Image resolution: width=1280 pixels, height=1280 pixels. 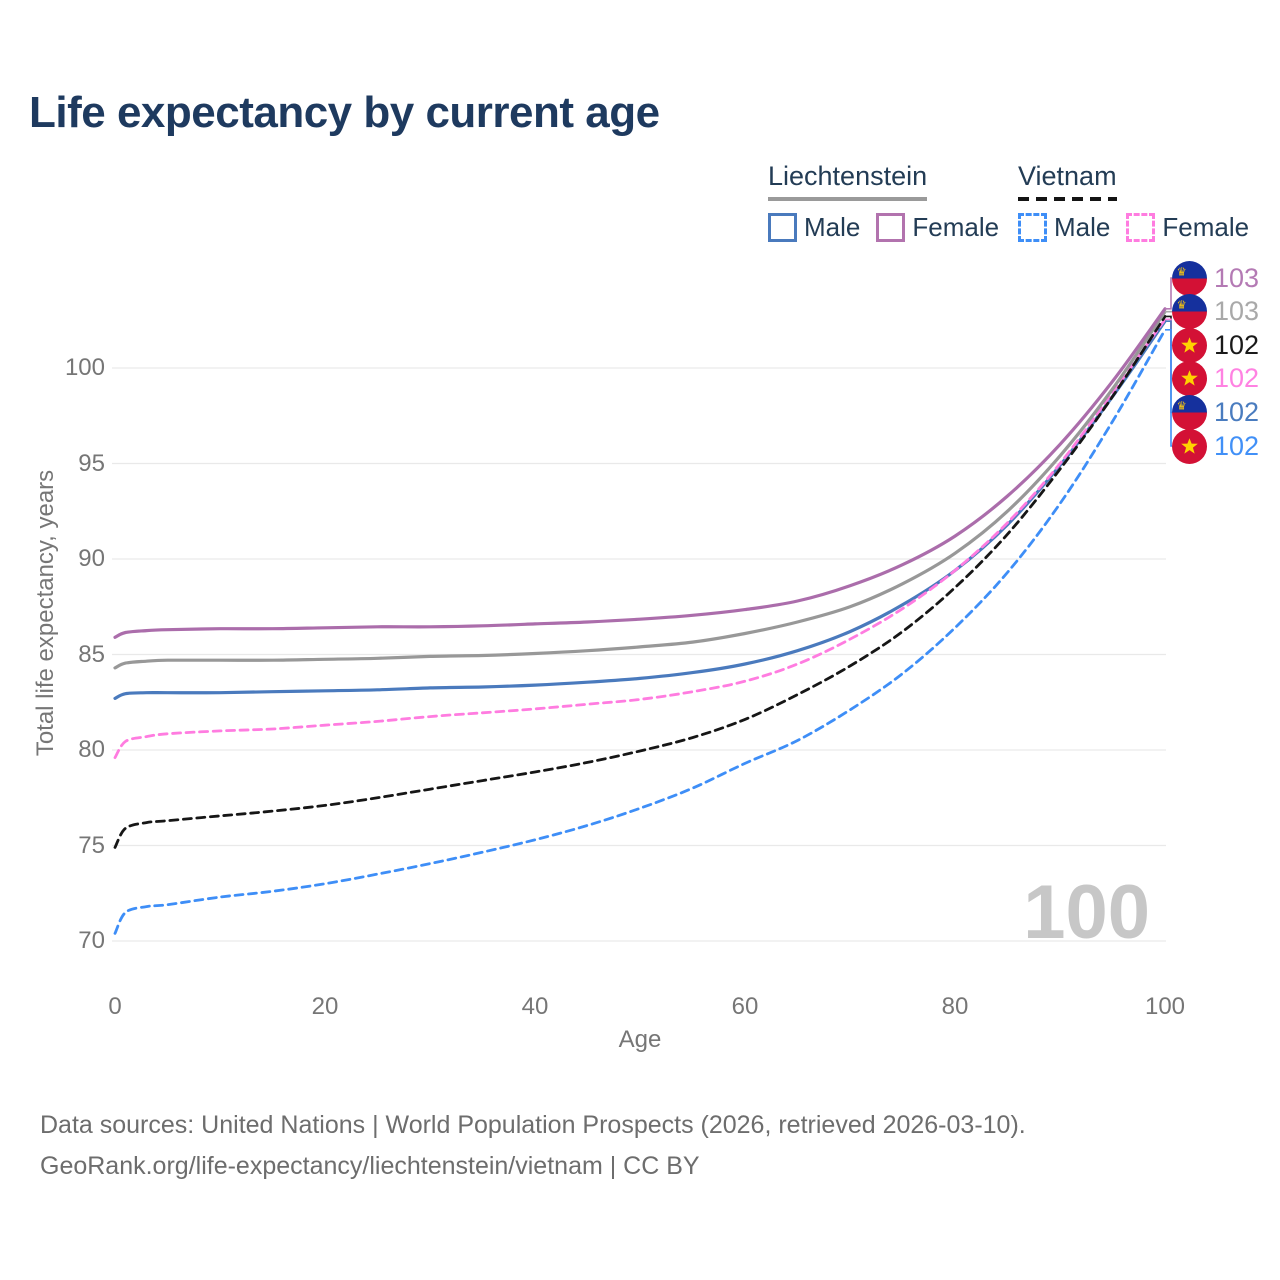 What do you see at coordinates (45, 613) in the screenshot?
I see `y-axis-title: Total life expectancy, years` at bounding box center [45, 613].